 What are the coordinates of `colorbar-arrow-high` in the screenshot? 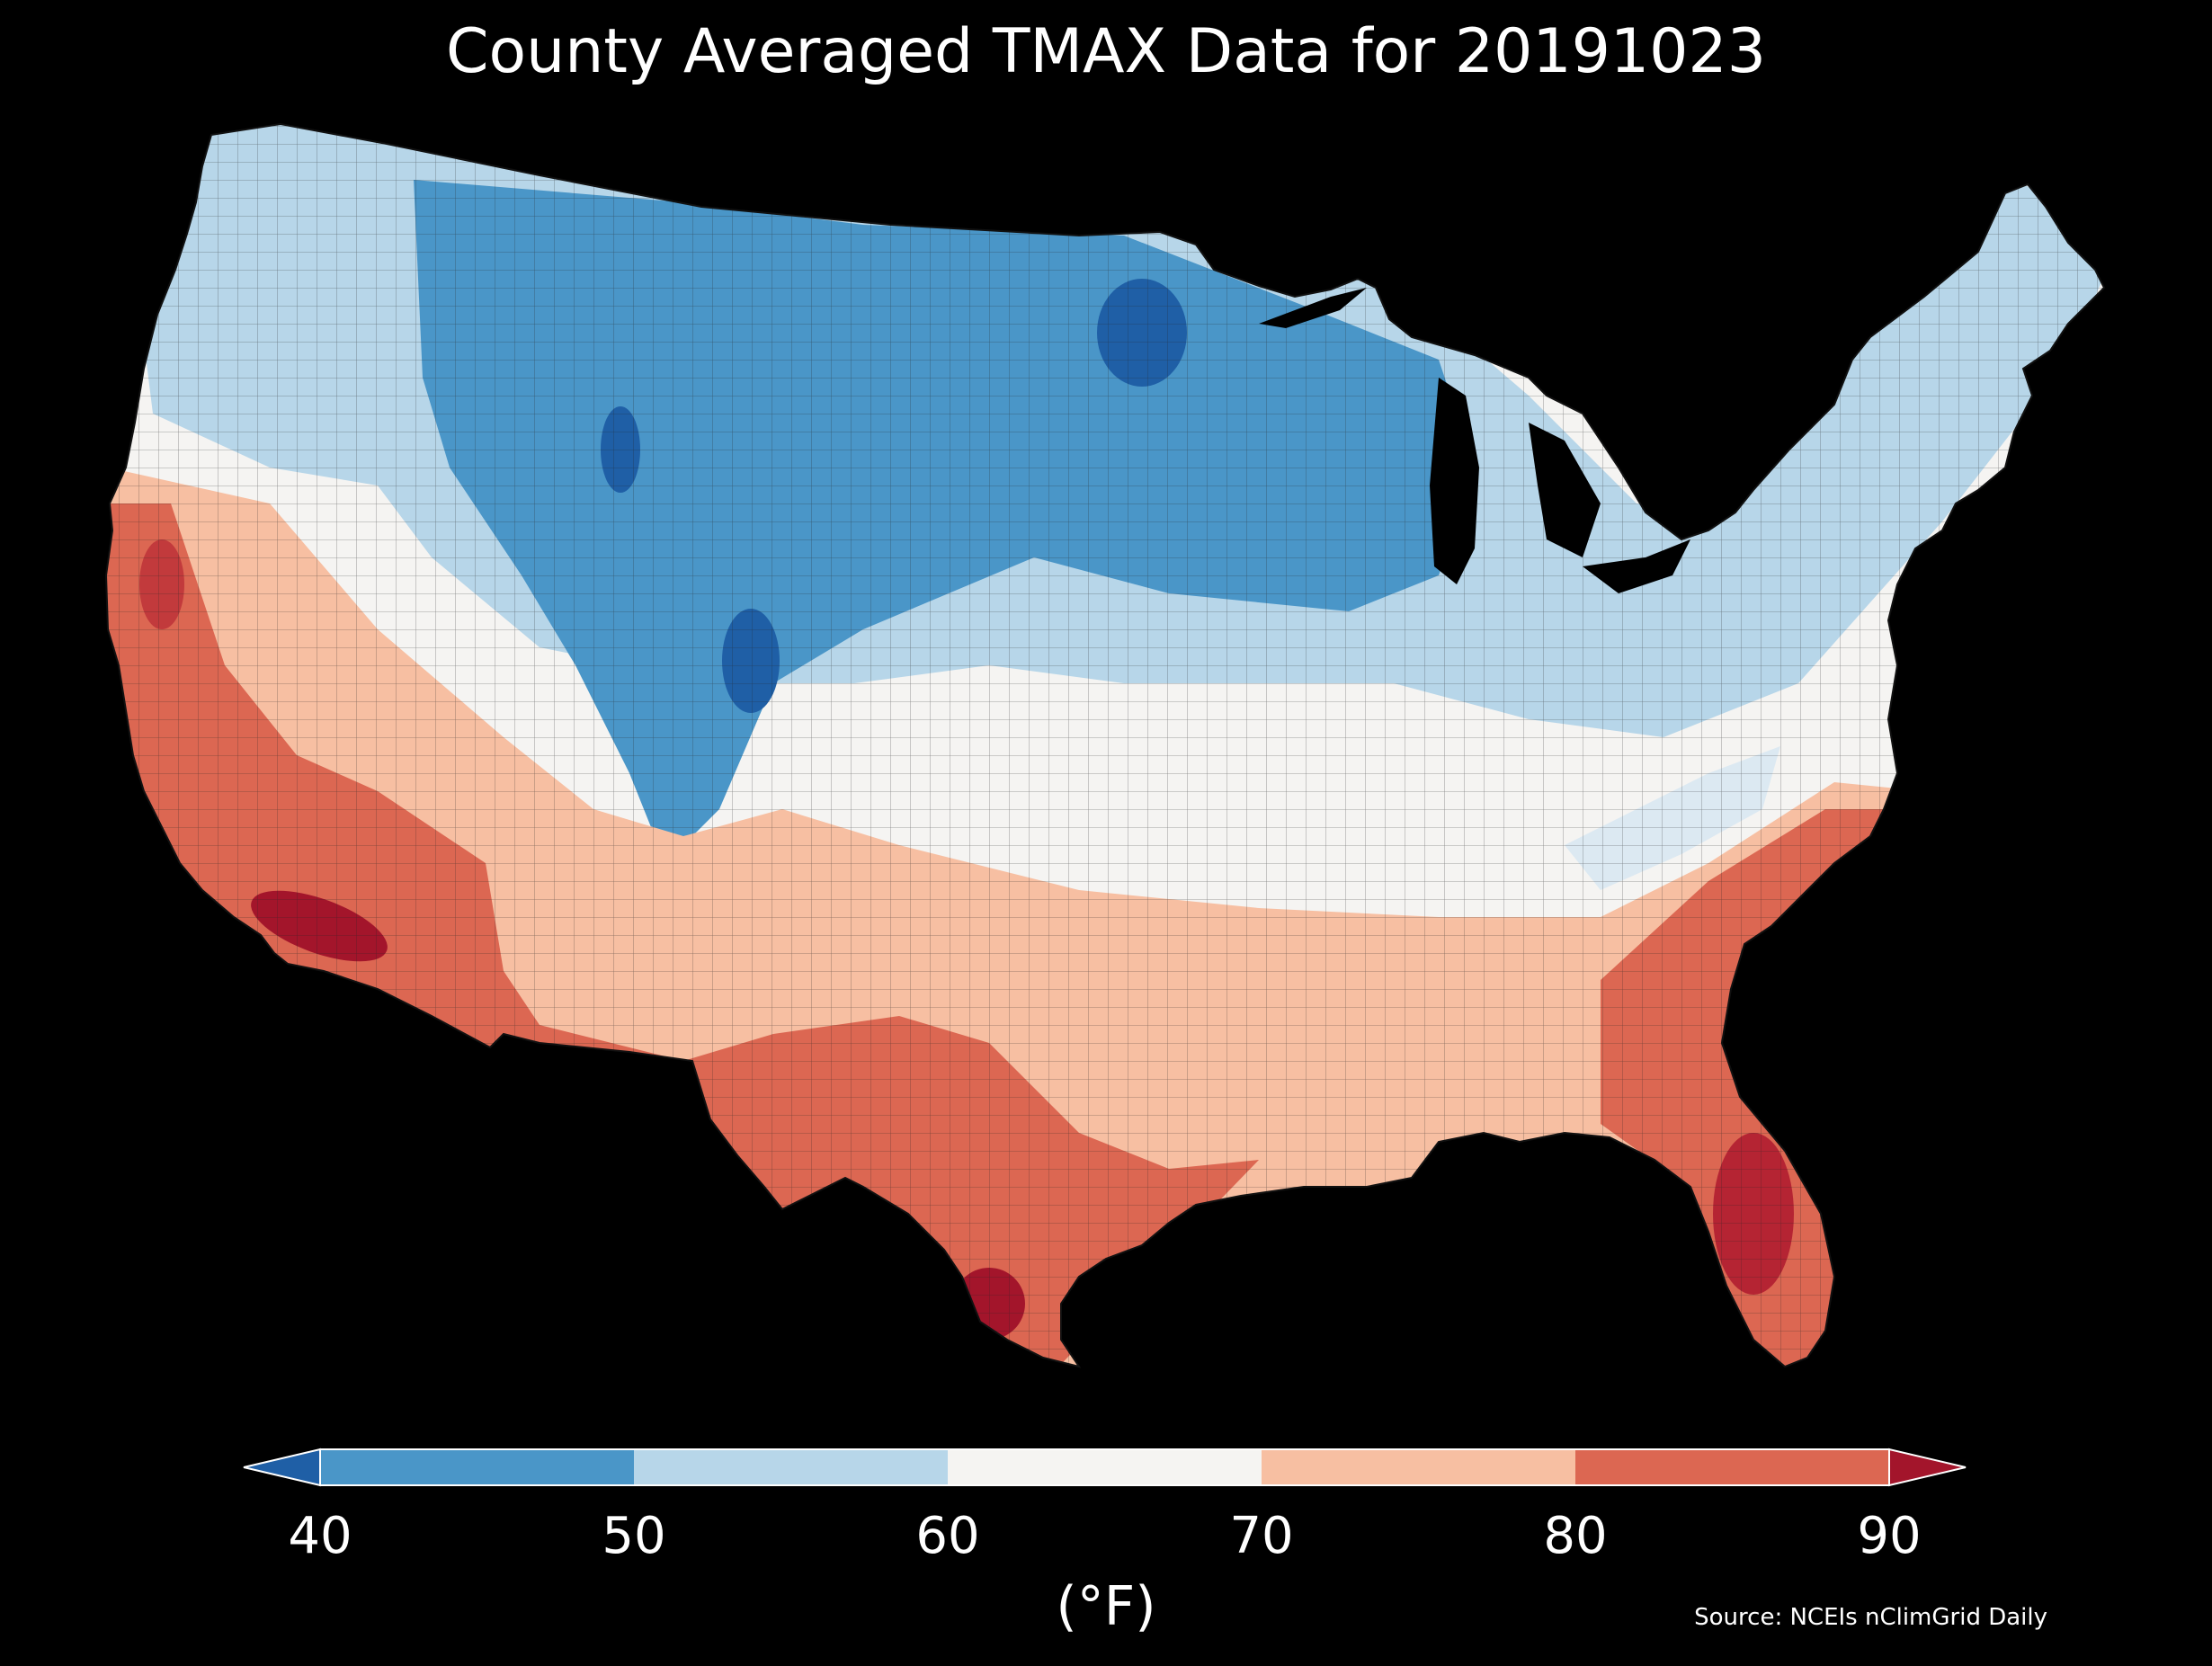 It's located at (1927, 1468).